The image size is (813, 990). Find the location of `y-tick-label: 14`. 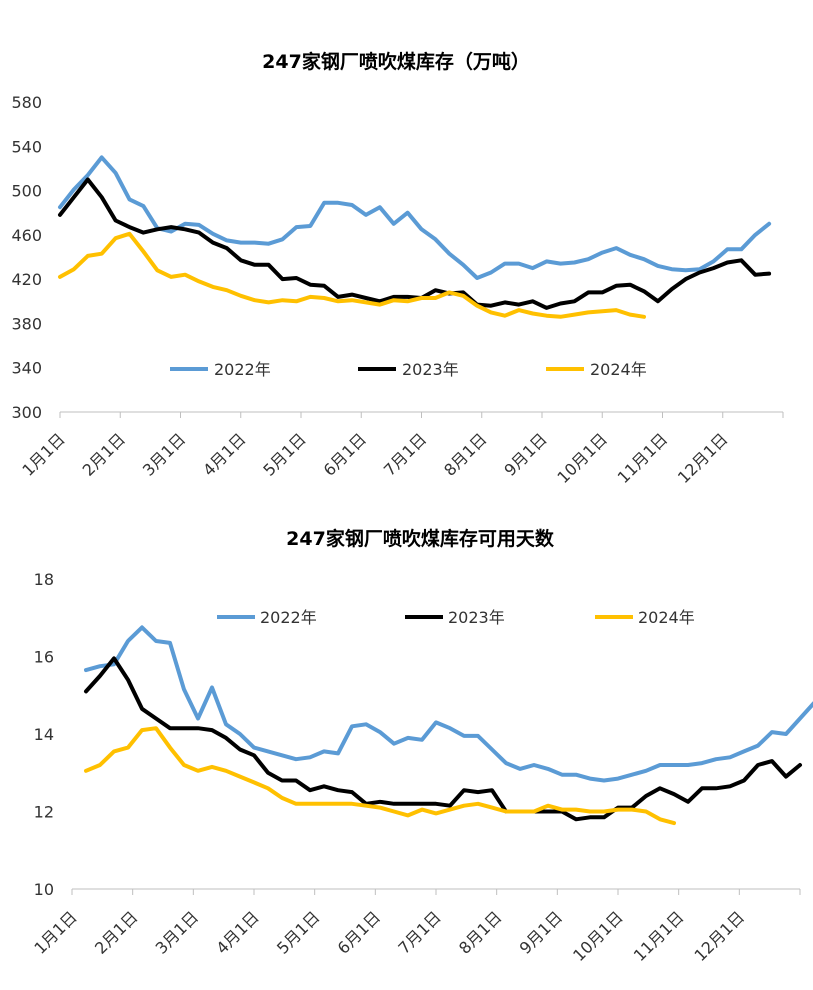

y-tick-label: 14 is located at coordinates (44, 734).